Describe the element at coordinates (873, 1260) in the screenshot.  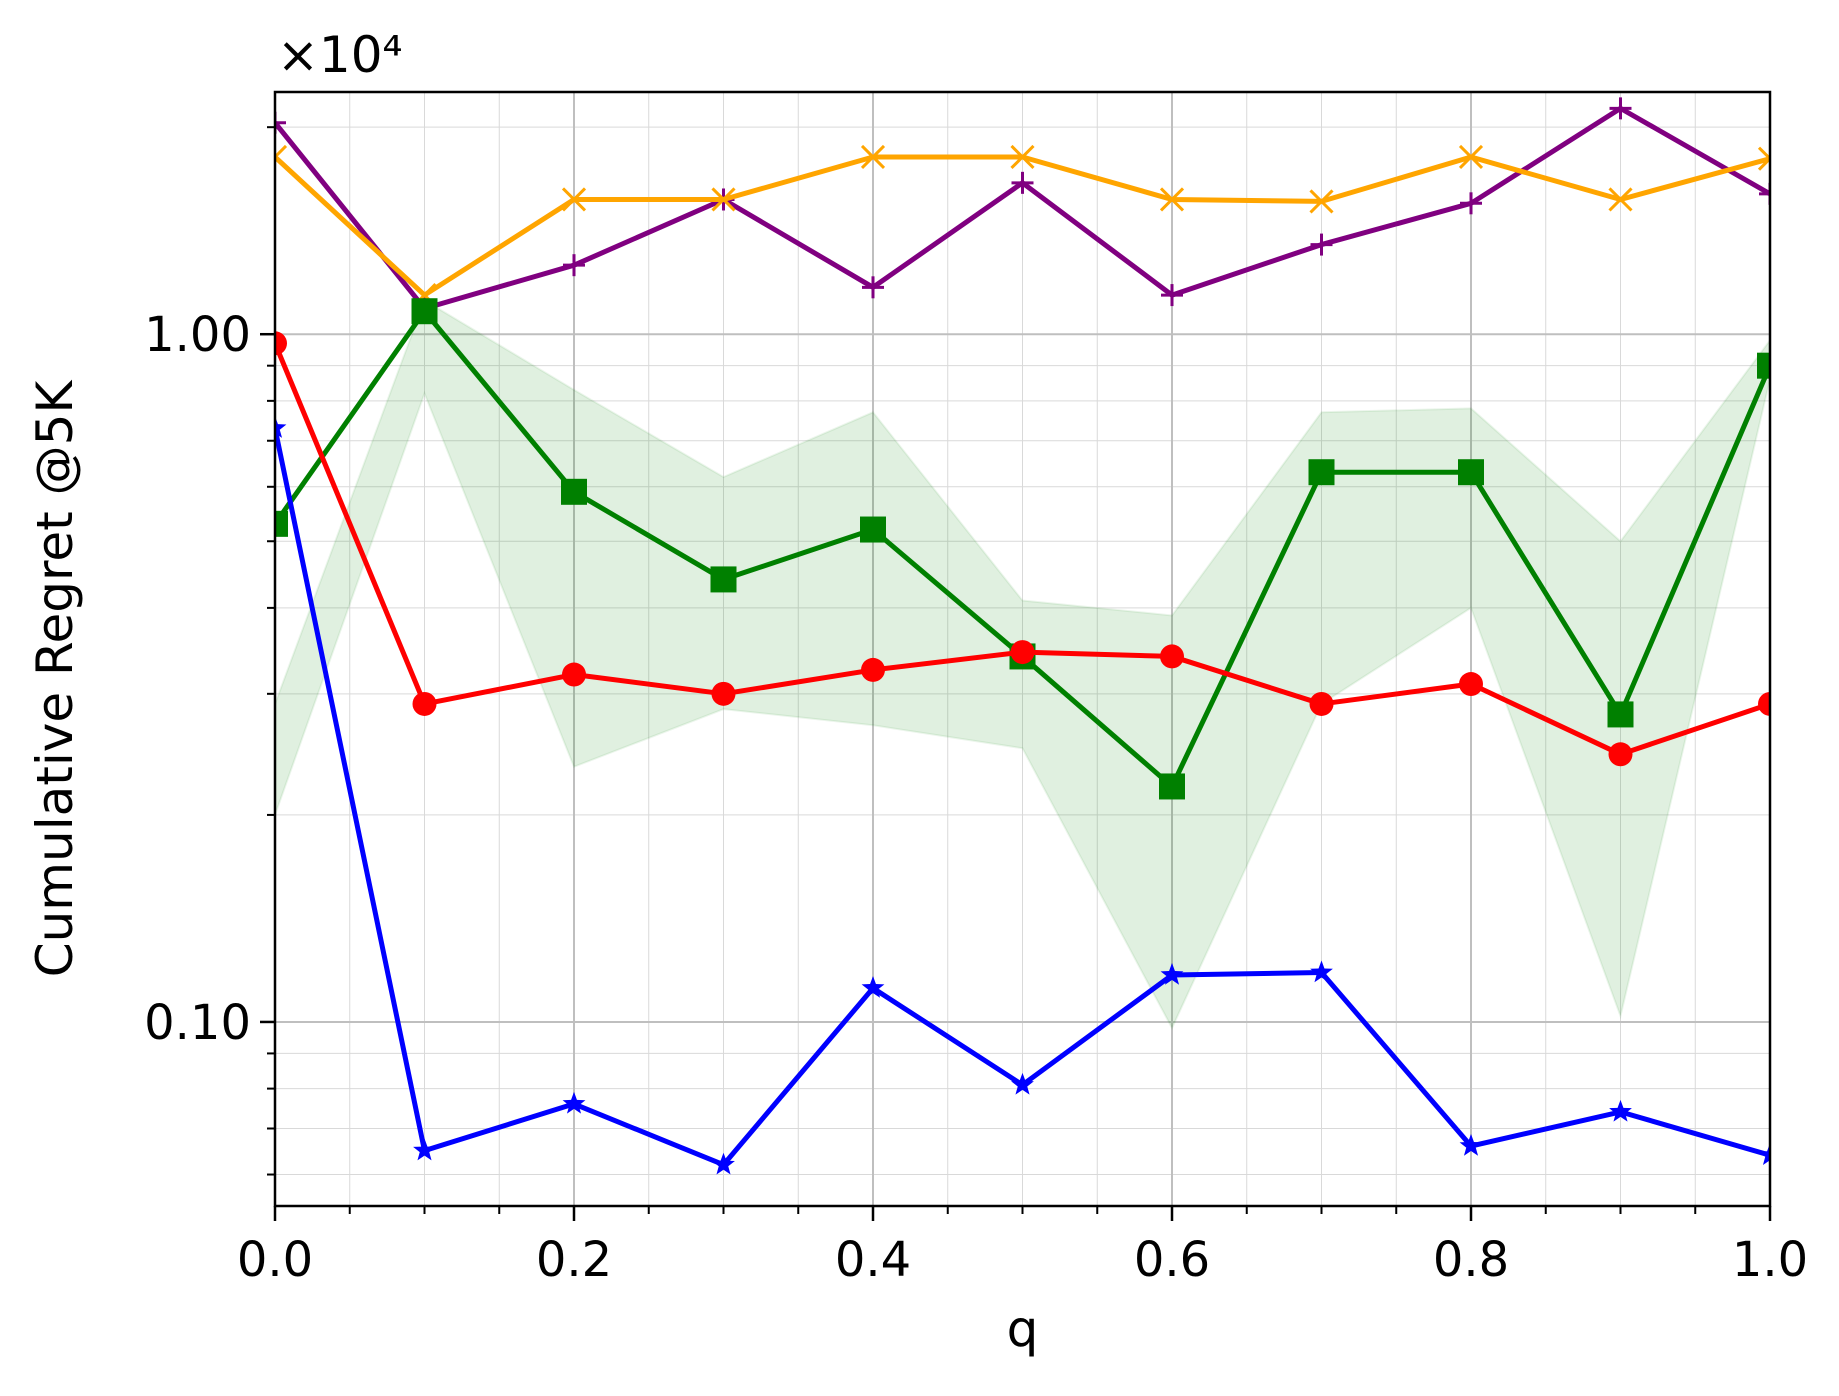
I see `x-tick-label: 0.4` at that location.